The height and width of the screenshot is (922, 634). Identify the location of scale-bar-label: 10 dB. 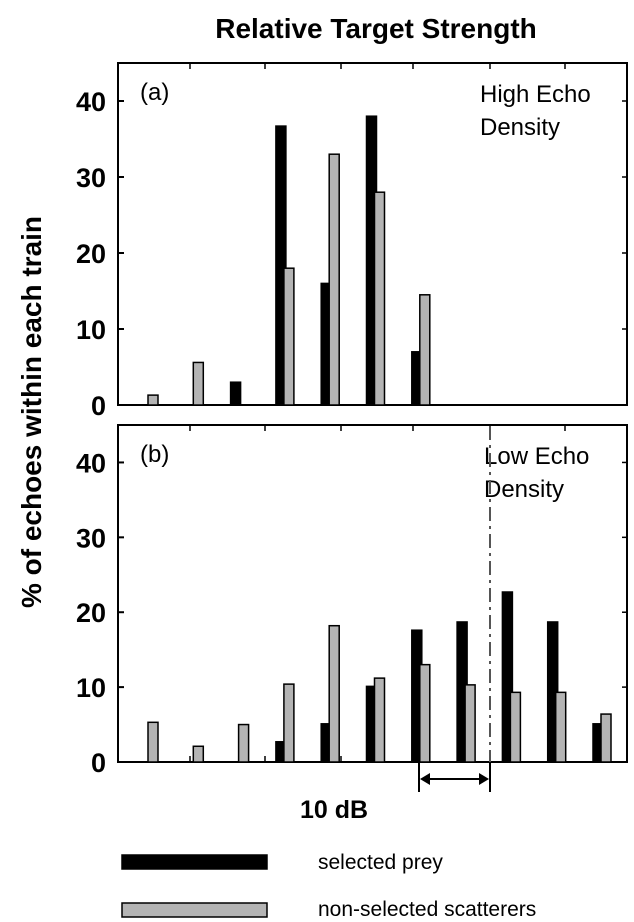
(334, 810).